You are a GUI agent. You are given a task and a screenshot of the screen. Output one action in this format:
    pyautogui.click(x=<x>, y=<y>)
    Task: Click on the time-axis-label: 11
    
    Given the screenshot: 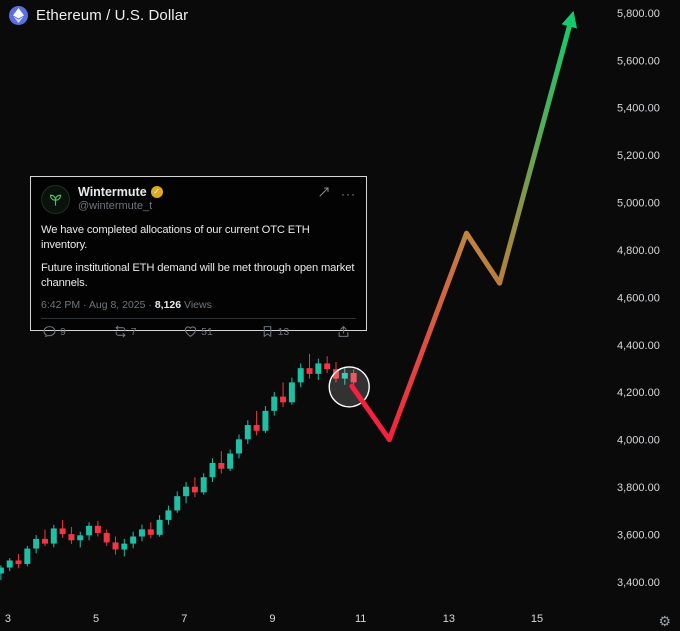 What is the action you would take?
    pyautogui.click(x=360, y=619)
    